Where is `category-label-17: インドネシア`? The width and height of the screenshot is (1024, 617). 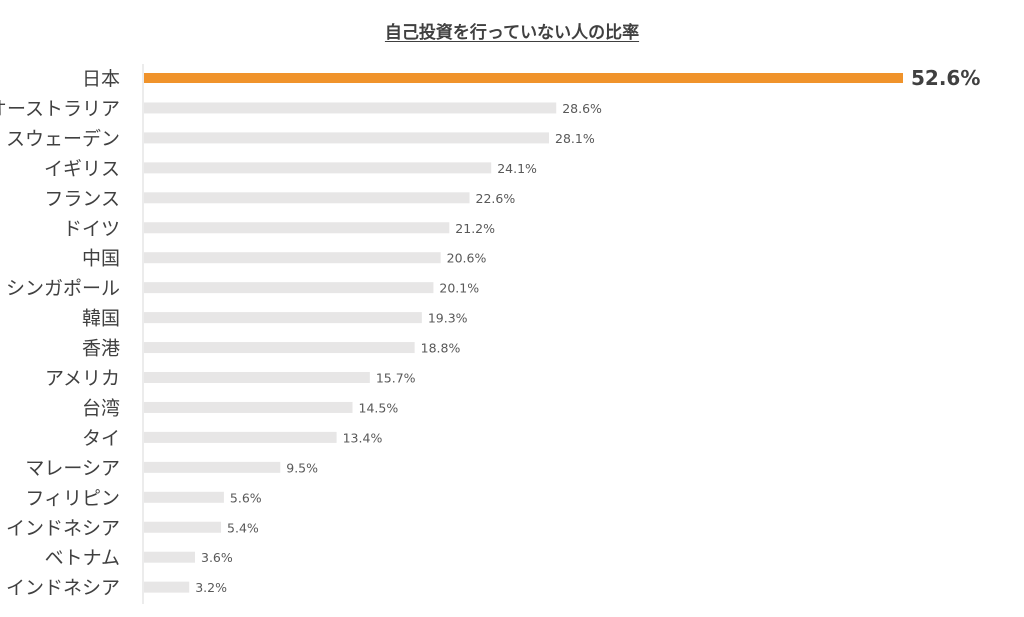
category-label-17: インドネシア is located at coordinates (63, 588).